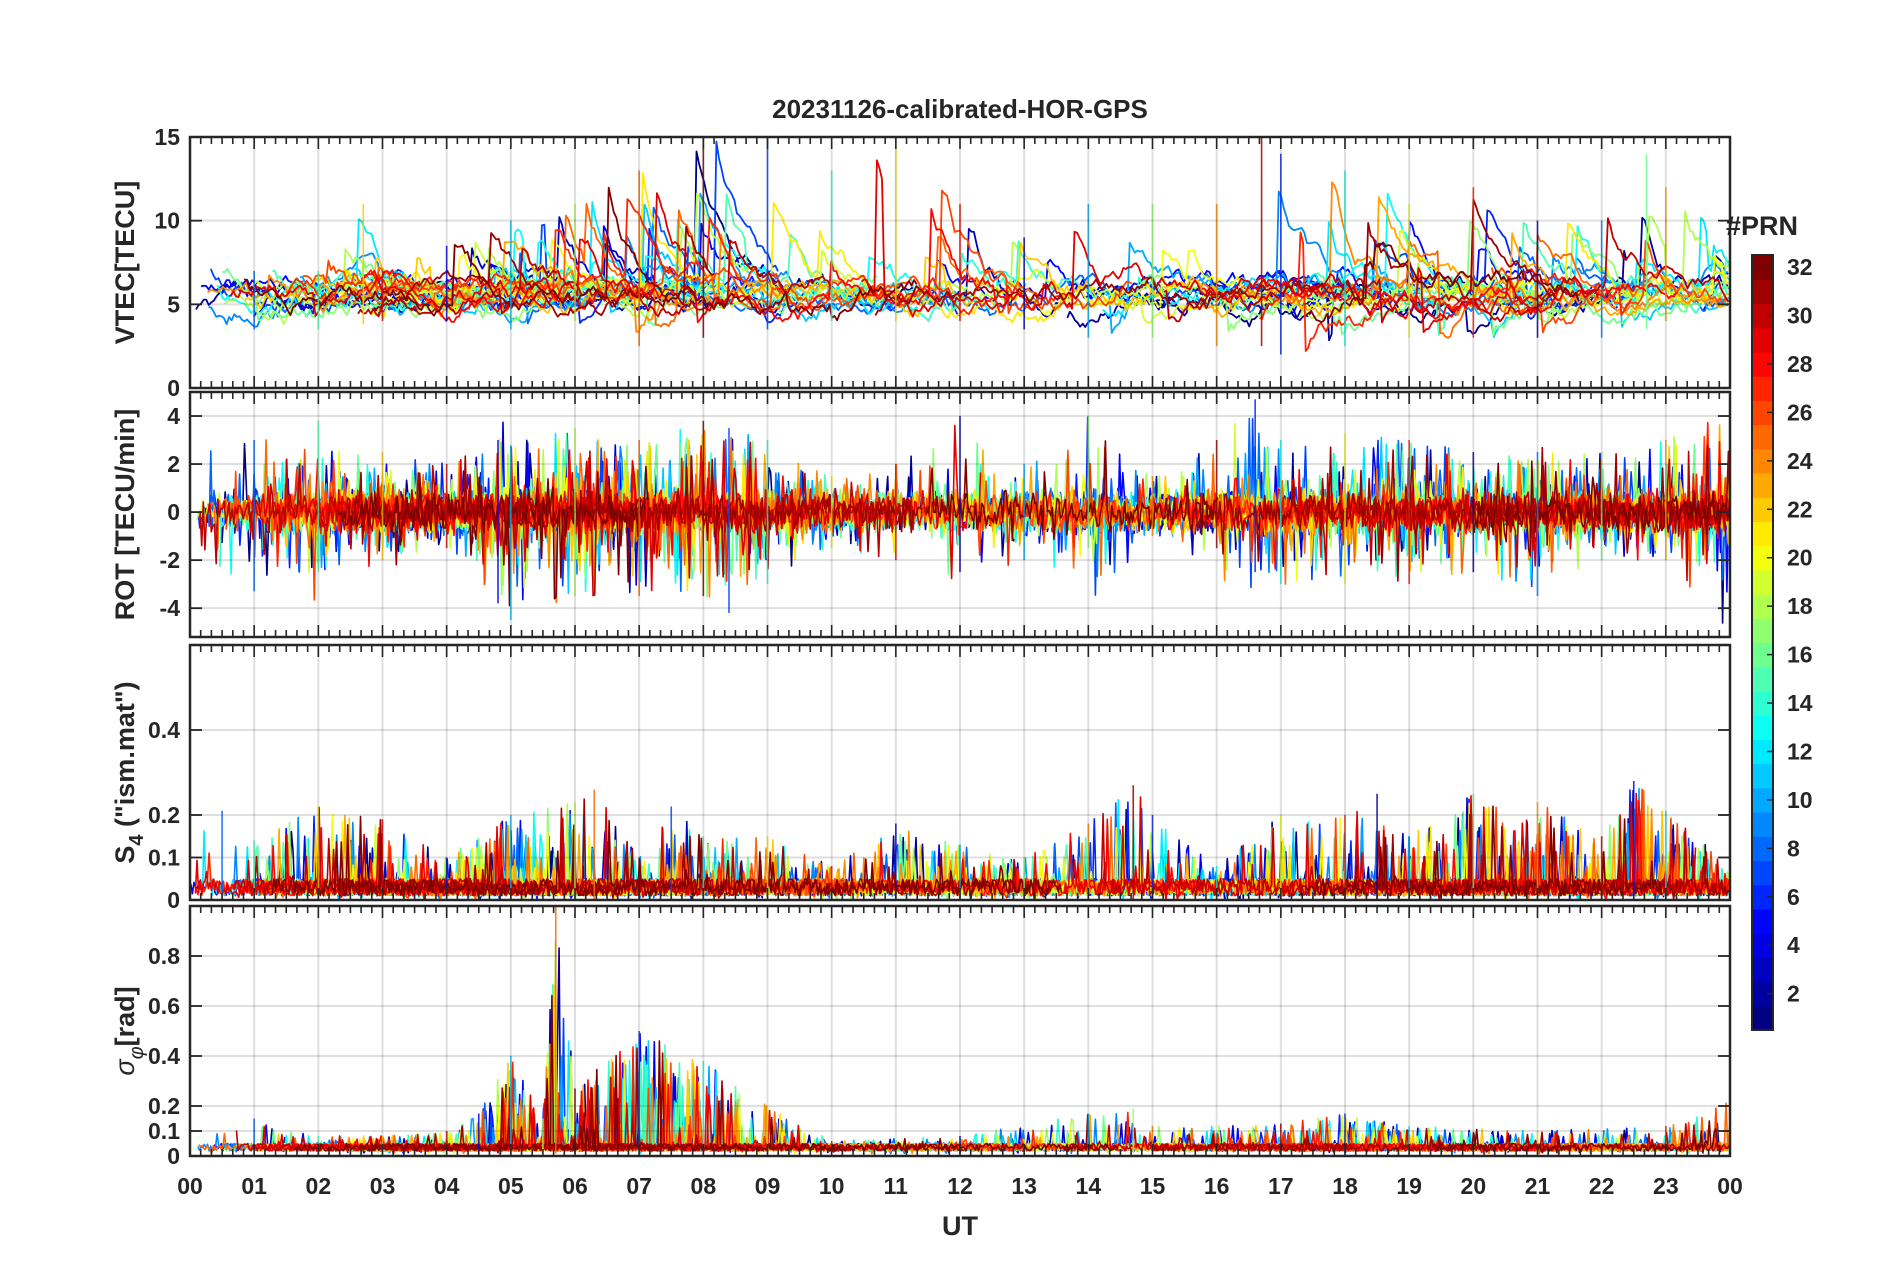  I want to click on y-tick-label: -4, so click(170, 608).